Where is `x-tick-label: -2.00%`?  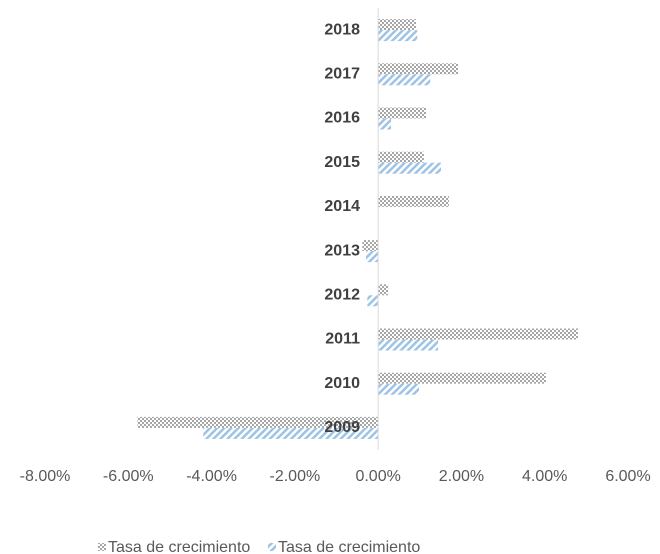
x-tick-label: -2.00% is located at coordinates (295, 476).